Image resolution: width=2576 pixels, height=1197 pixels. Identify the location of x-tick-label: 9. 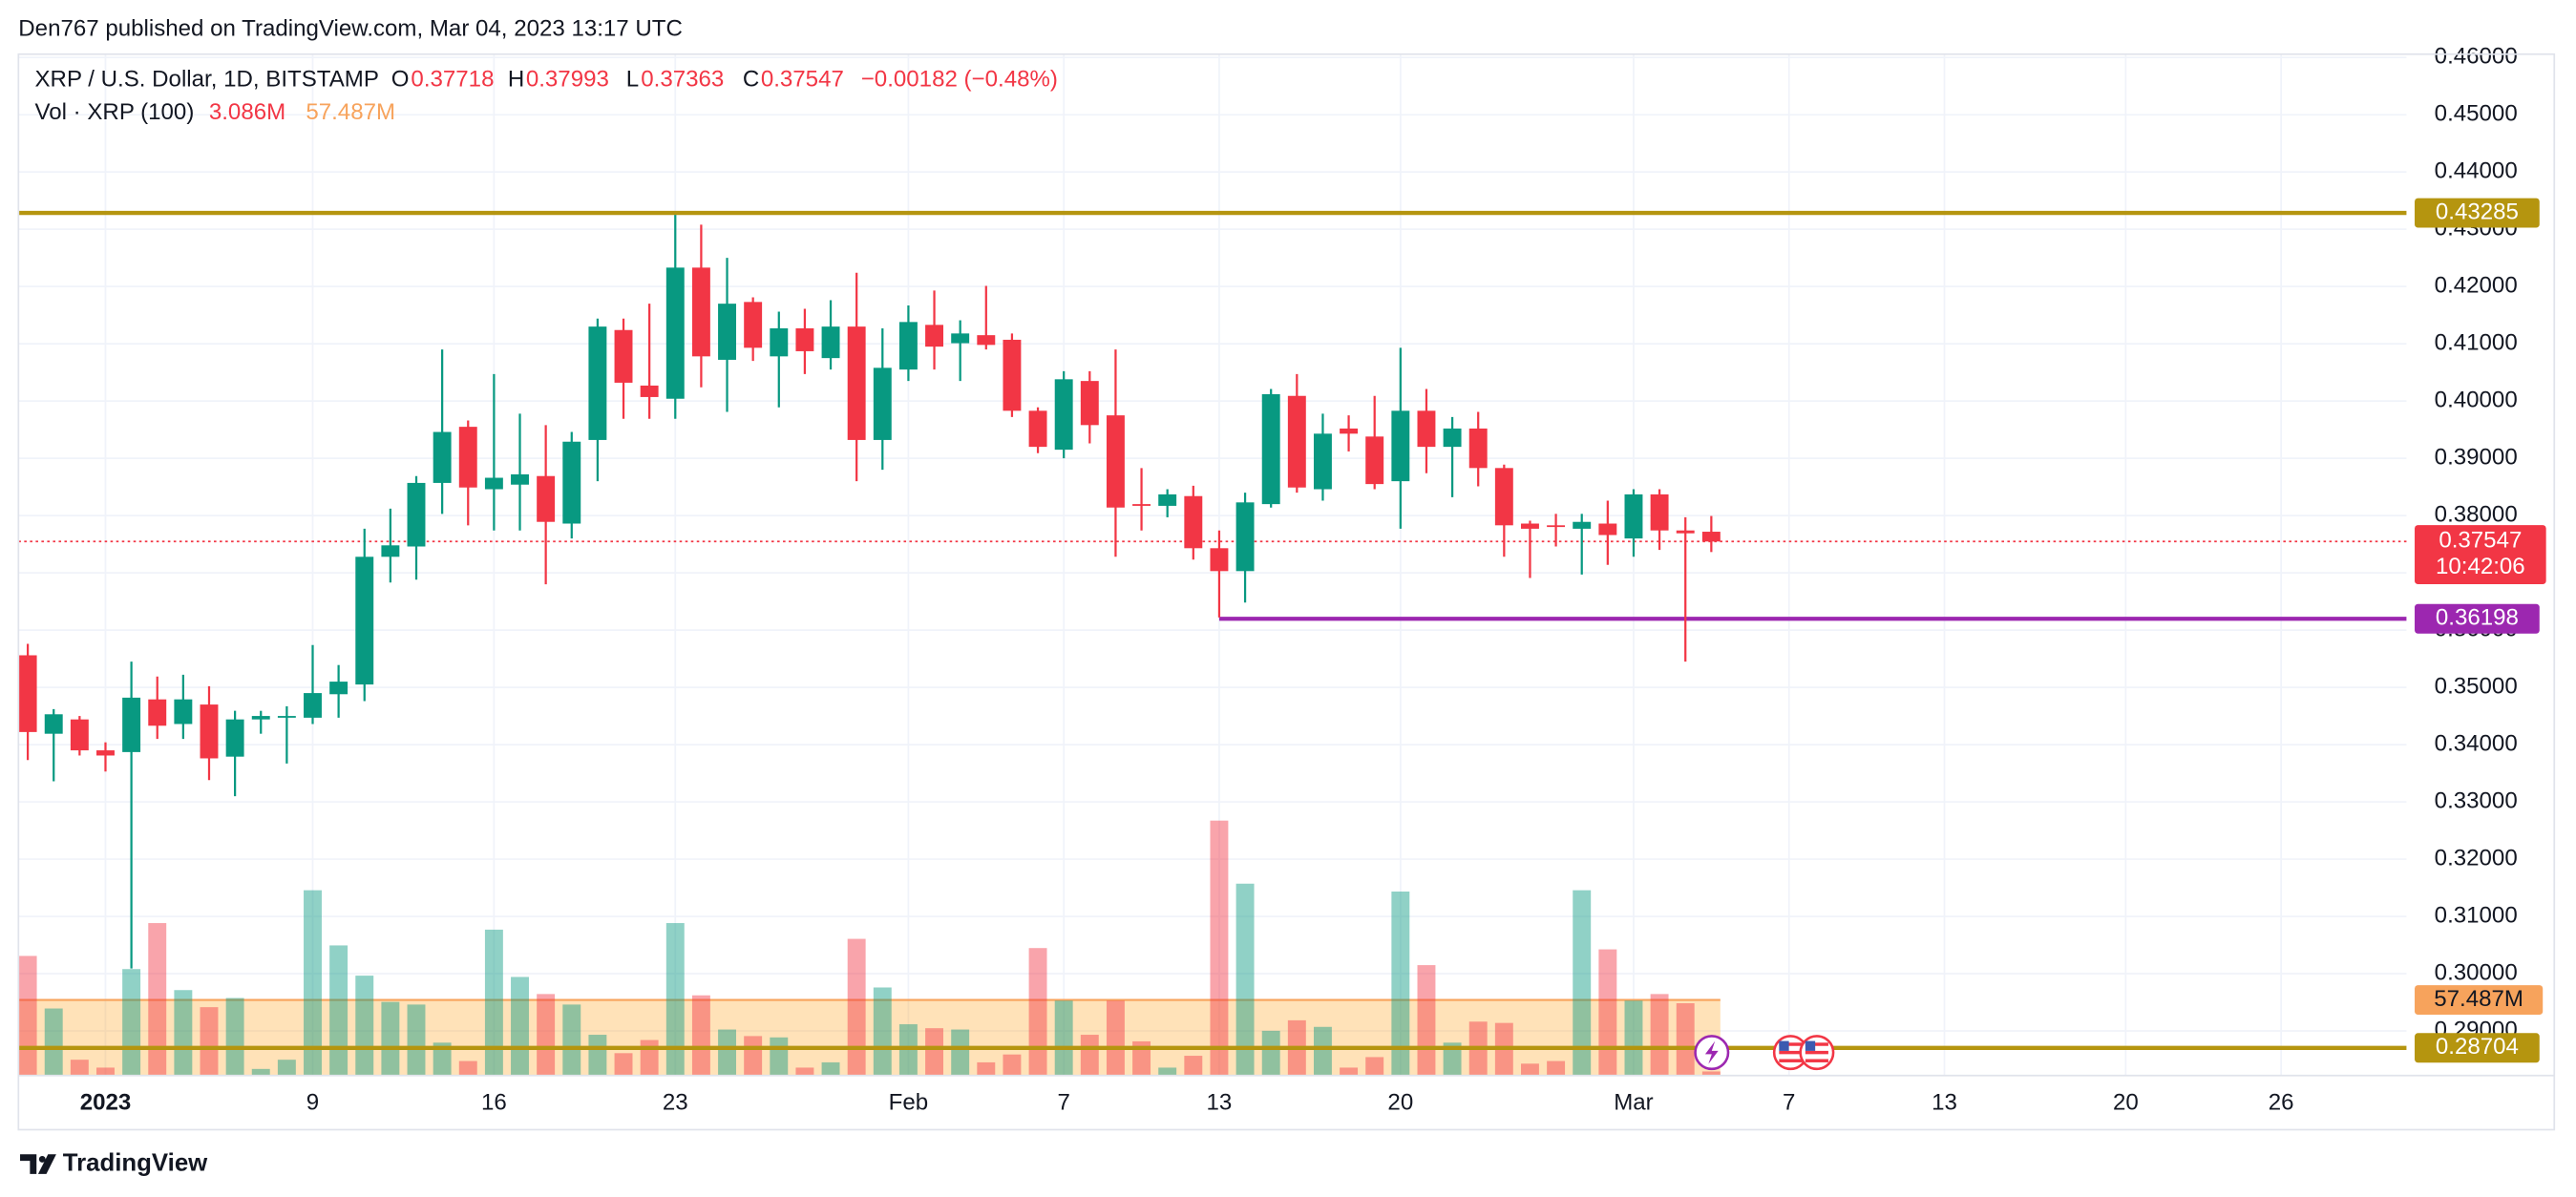
(312, 1102).